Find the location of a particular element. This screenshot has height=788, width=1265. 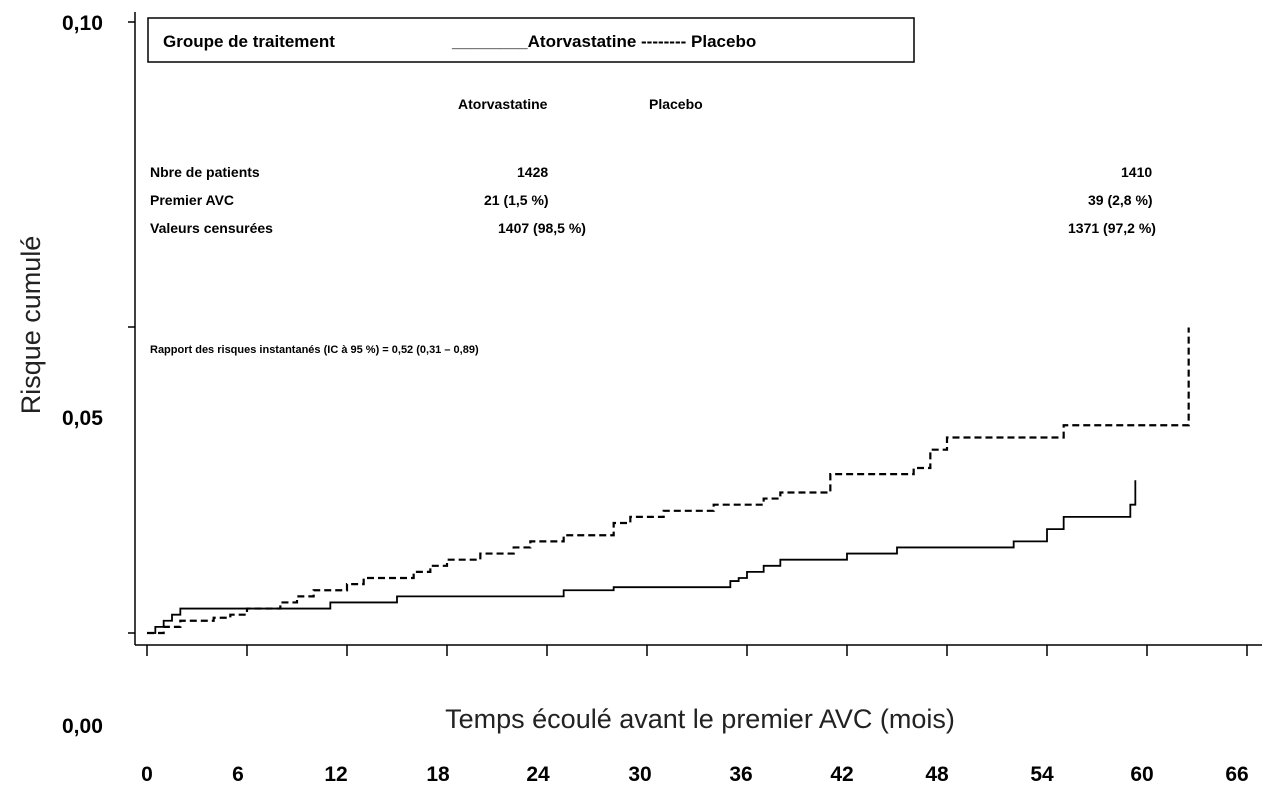

x-axis-ticks is located at coordinates (697, 650).